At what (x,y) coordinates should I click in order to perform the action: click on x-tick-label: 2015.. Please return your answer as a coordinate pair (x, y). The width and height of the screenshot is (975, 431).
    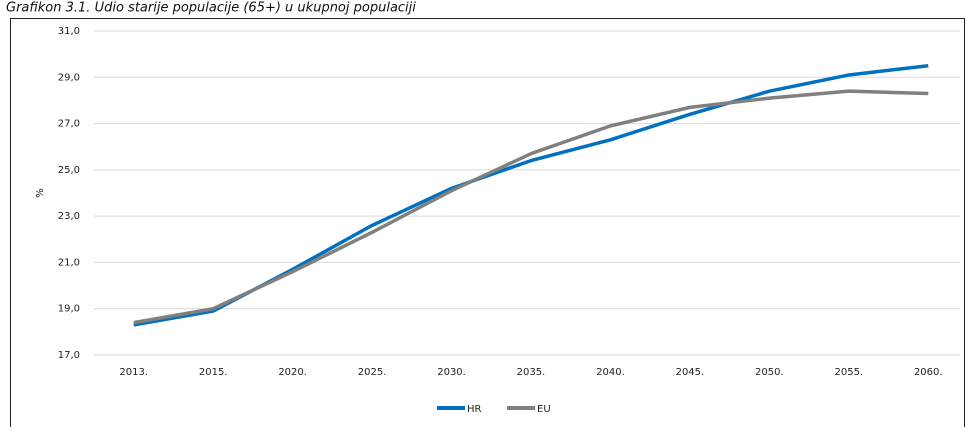
    Looking at the image, I should click on (213, 372).